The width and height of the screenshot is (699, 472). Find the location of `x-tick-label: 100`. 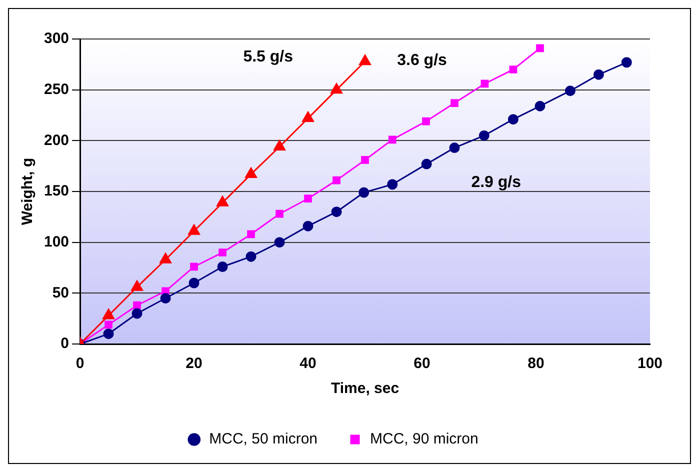

x-tick-label: 100 is located at coordinates (650, 363).